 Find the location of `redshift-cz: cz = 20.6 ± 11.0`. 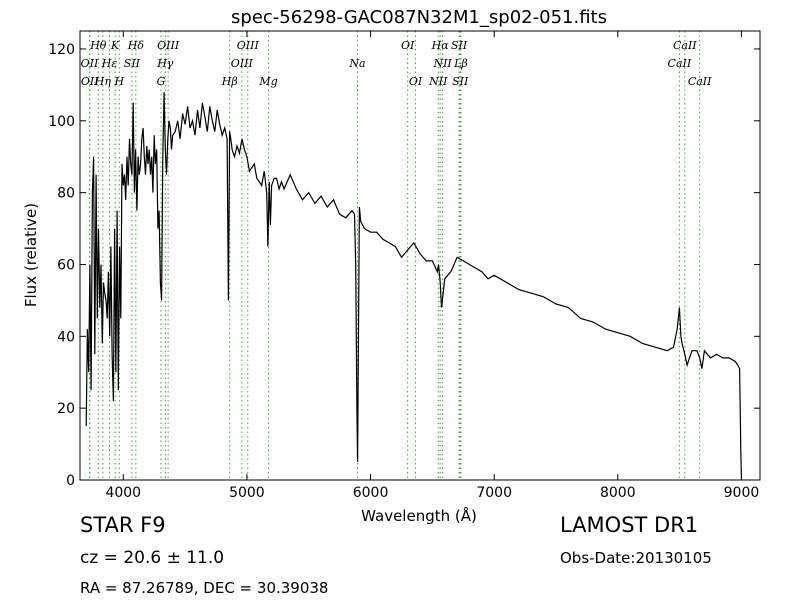

redshift-cz: cz = 20.6 ± 11.0 is located at coordinates (152, 558).